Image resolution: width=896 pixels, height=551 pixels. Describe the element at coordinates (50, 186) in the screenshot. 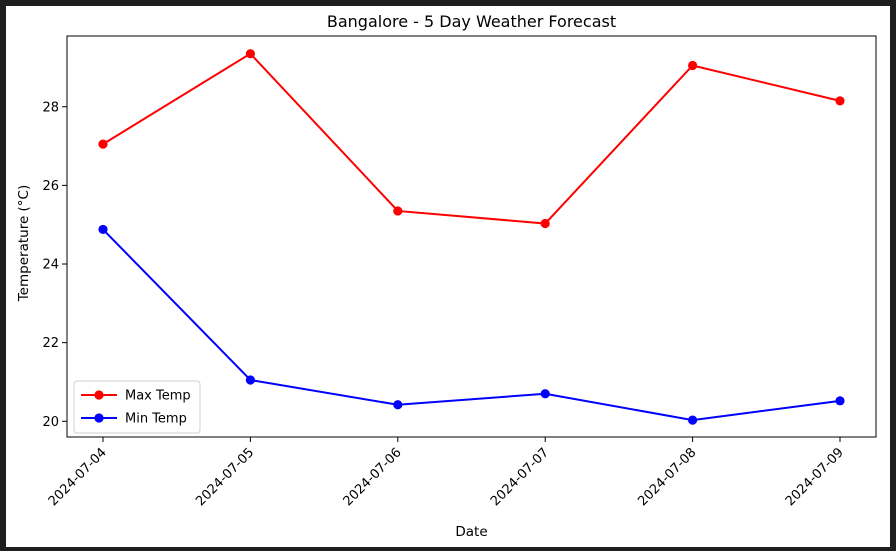

I see `y-tick-label: 26` at that location.